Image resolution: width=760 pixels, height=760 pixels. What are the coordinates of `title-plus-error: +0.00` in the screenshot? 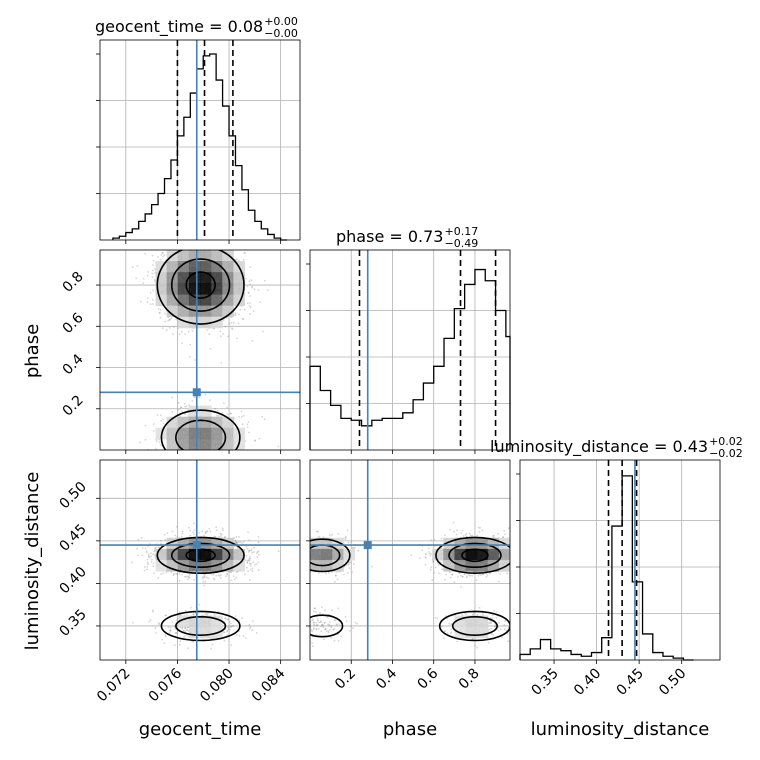 It's located at (281, 21).